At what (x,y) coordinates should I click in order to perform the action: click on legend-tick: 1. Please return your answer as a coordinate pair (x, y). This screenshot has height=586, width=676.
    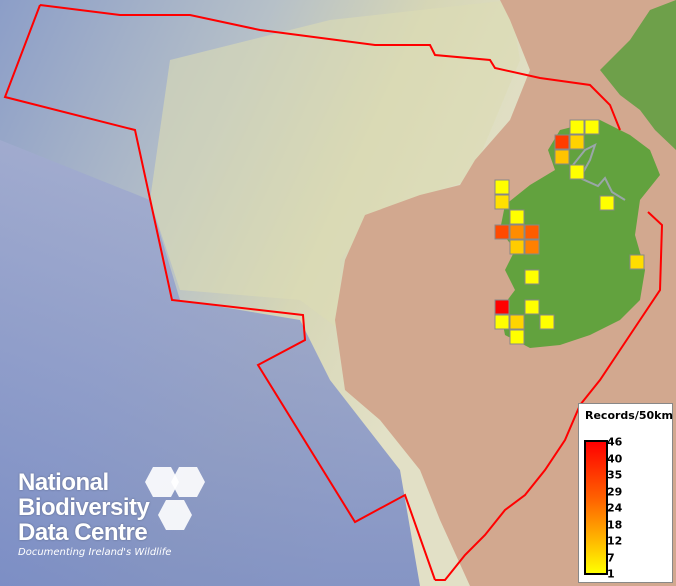
    Looking at the image, I should click on (611, 574).